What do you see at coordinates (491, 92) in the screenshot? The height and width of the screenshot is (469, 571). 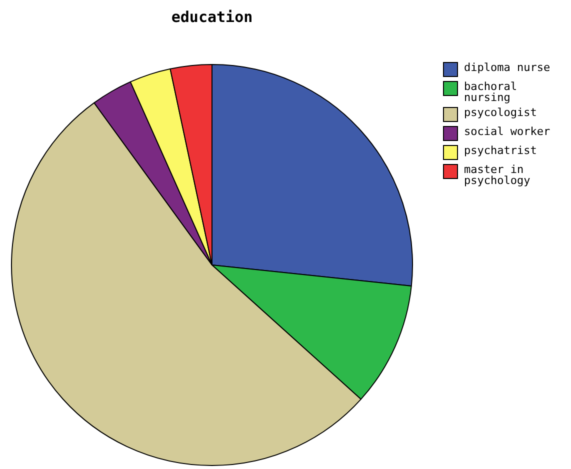 I see `legend-label: bachoral nursing` at bounding box center [491, 92].